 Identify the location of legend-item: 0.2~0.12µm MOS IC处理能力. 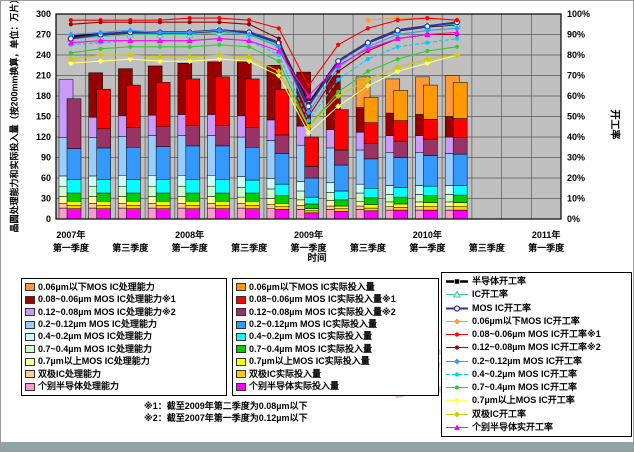
(124, 325).